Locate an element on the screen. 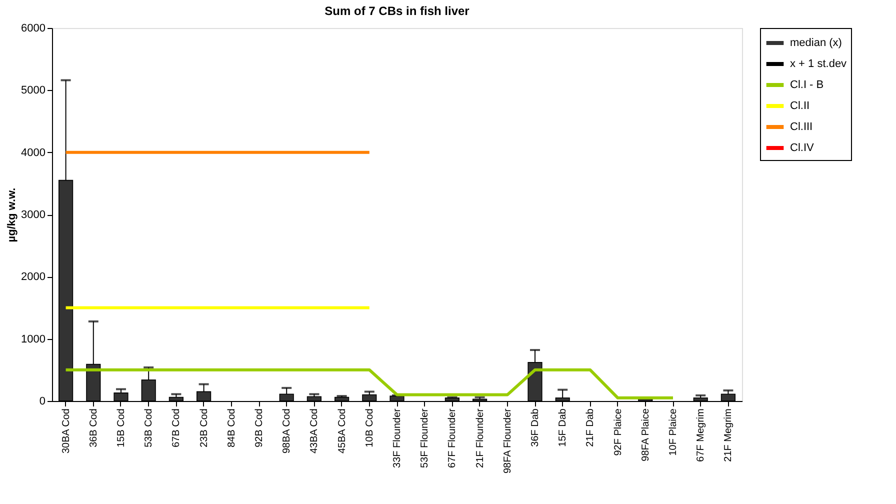 Image resolution: width=896 pixels, height=504 pixels. chart-title: Sum of 7 CBs in fish liver is located at coordinates (397, 11).